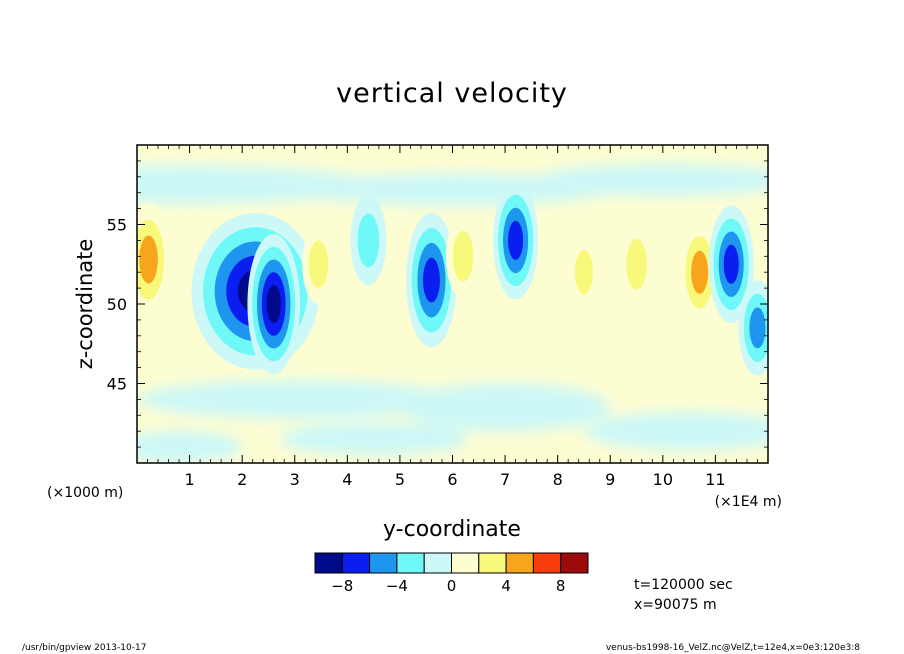  What do you see at coordinates (452, 479) in the screenshot?
I see `x-tick-label: 6` at bounding box center [452, 479].